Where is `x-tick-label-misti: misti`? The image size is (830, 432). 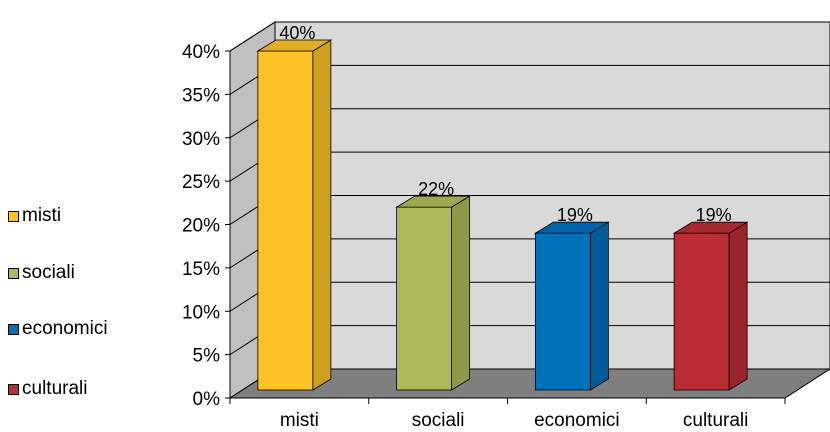 x-tick-label-misti: misti is located at coordinates (299, 420).